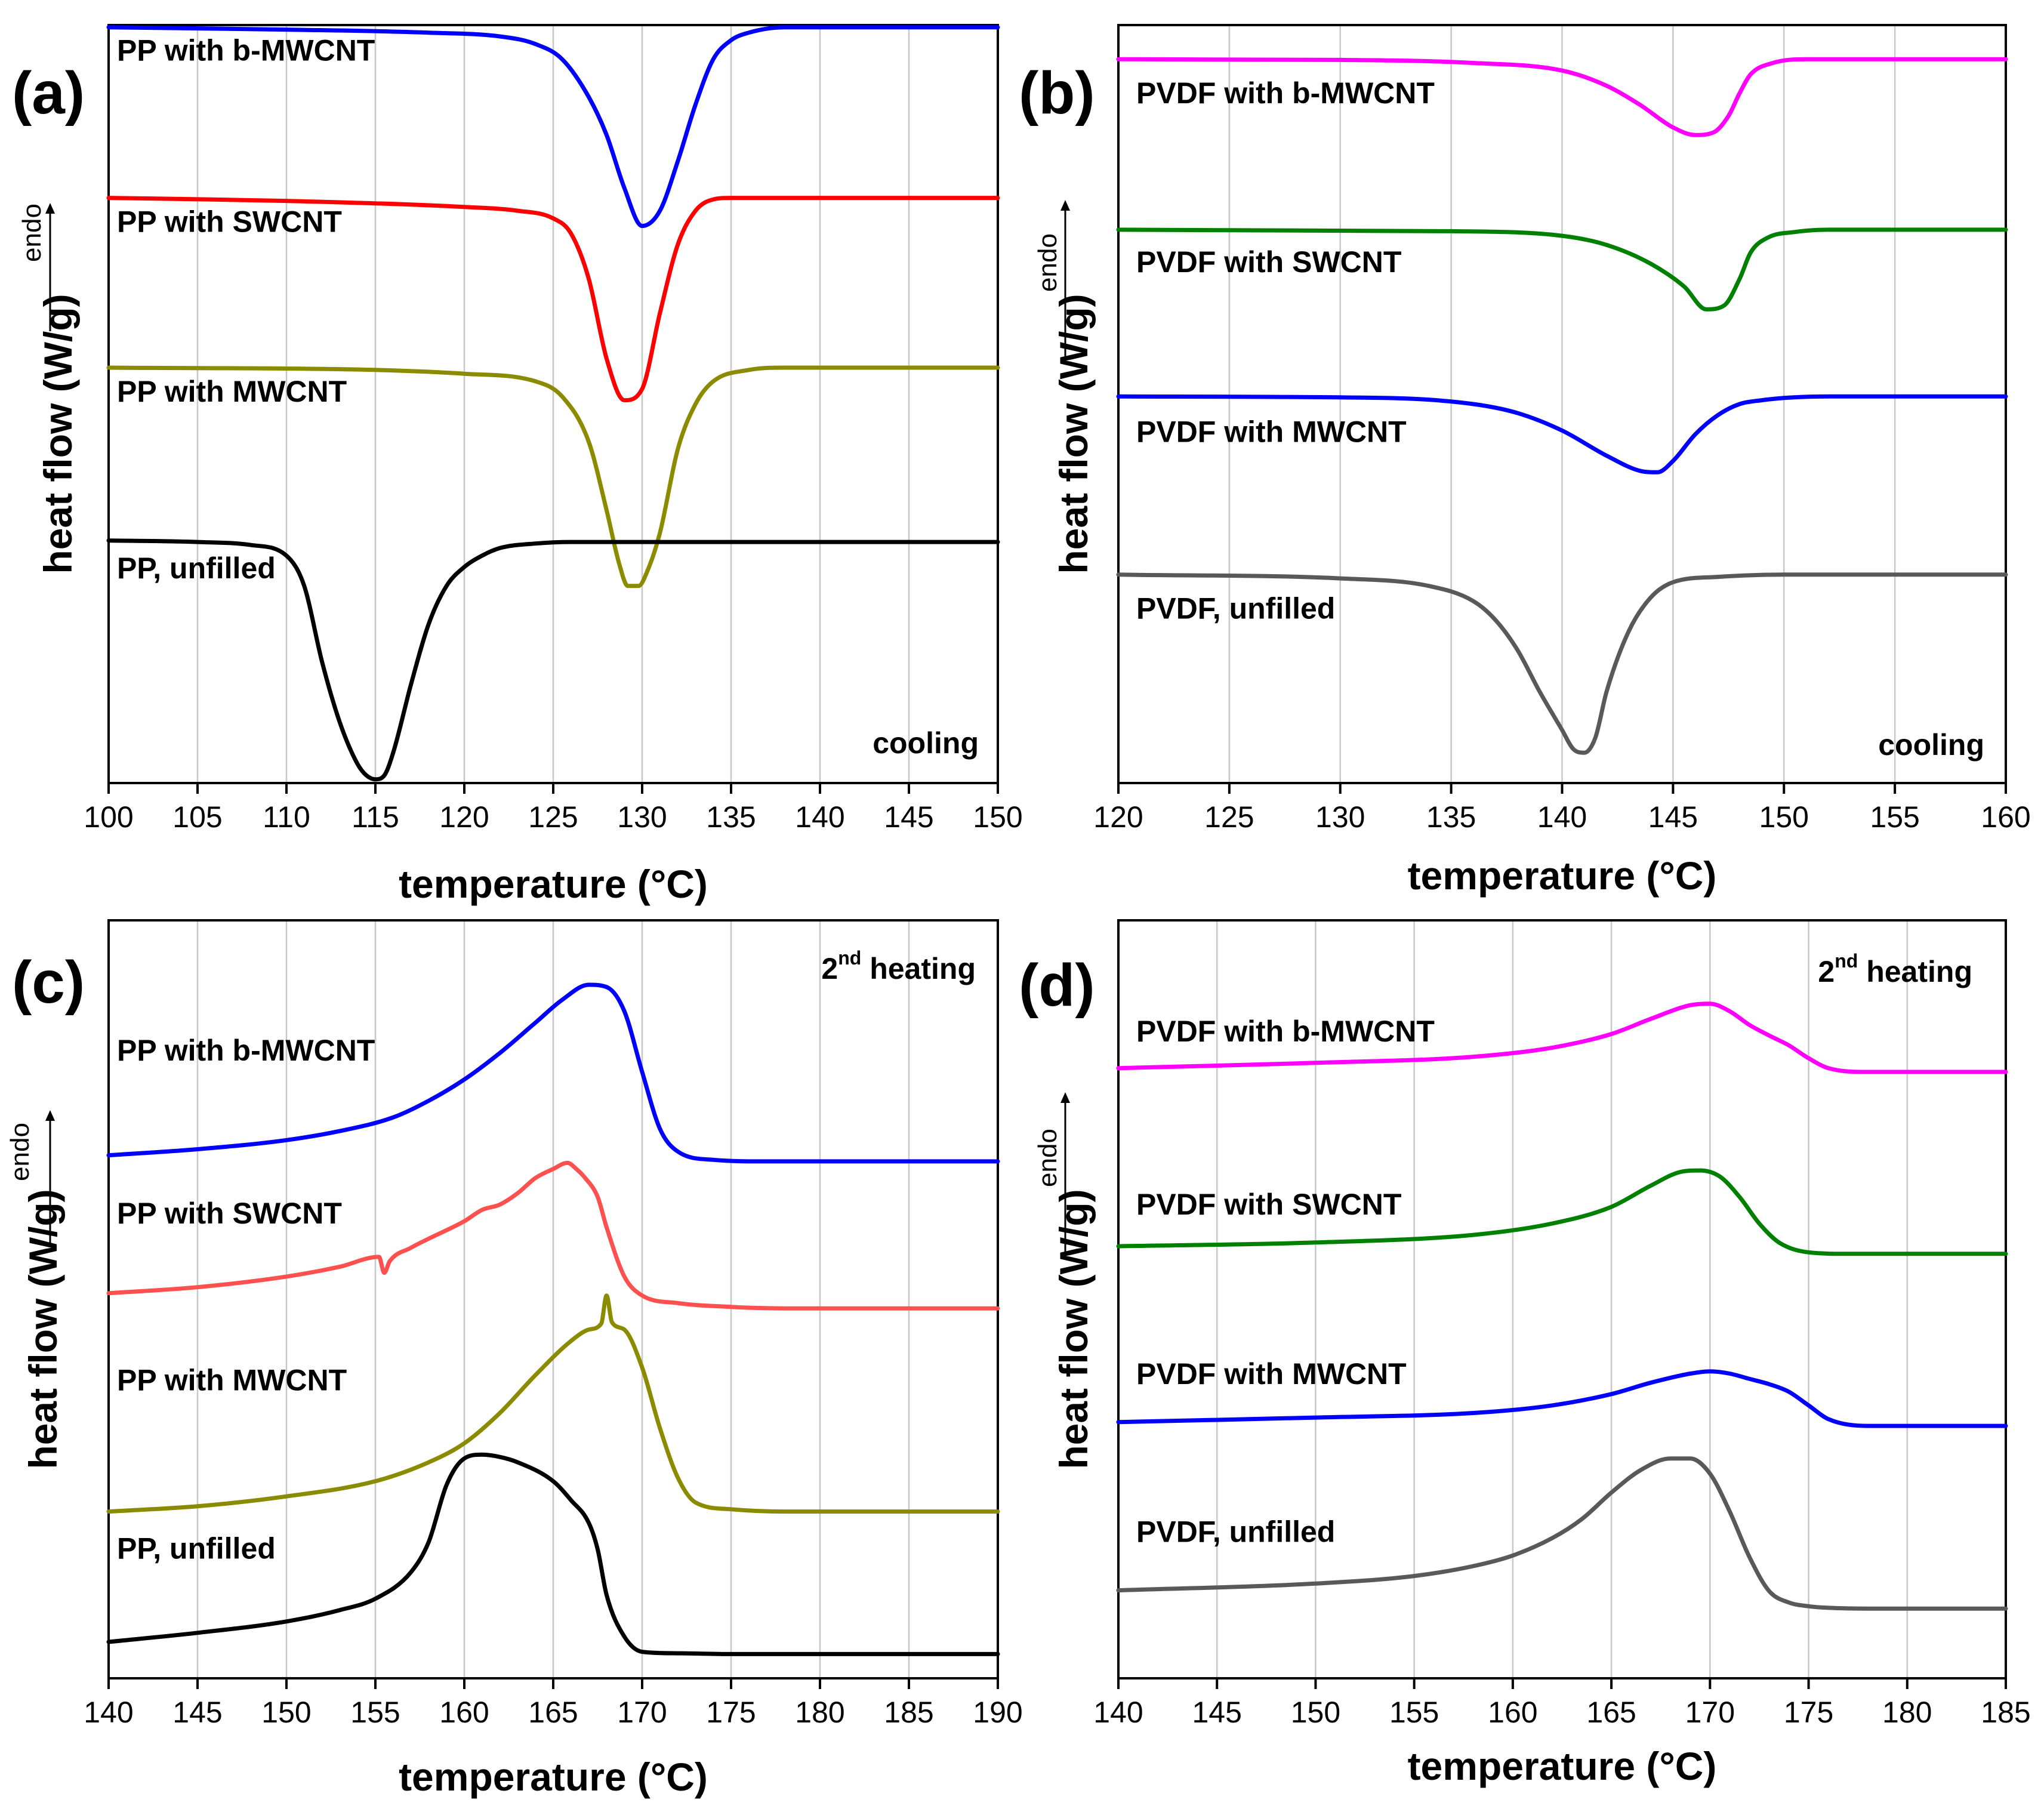 Image resolution: width=2044 pixels, height=1809 pixels. What do you see at coordinates (1271, 1374) in the screenshot?
I see `series-label-3: PVDF with MWCNT` at bounding box center [1271, 1374].